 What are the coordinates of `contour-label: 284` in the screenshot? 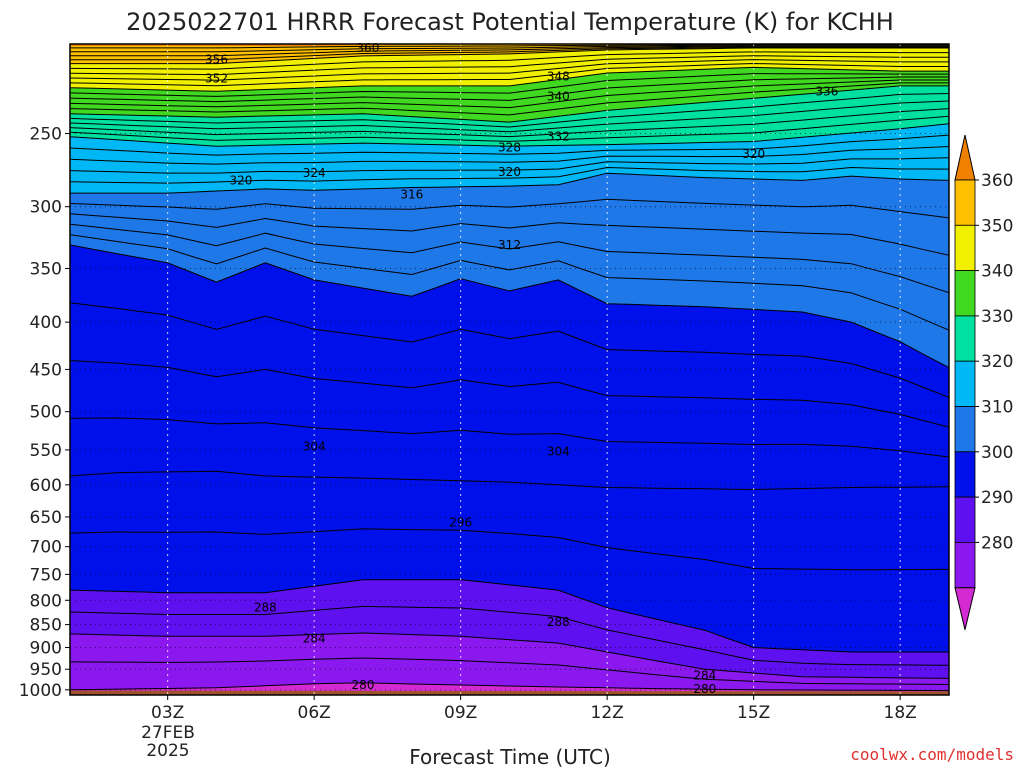 It's located at (314, 639).